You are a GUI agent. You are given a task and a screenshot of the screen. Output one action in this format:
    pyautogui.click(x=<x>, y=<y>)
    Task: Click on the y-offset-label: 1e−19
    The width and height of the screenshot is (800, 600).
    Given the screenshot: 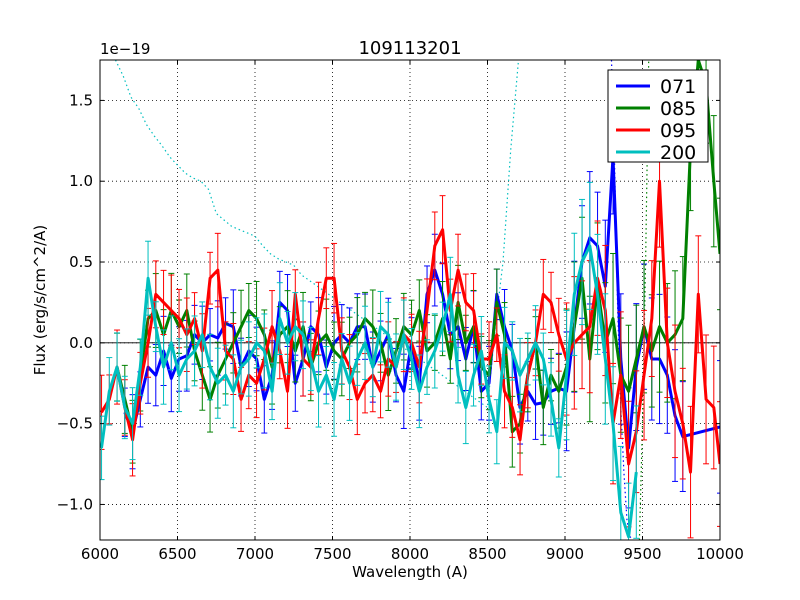 What is the action you would take?
    pyautogui.click(x=125, y=49)
    